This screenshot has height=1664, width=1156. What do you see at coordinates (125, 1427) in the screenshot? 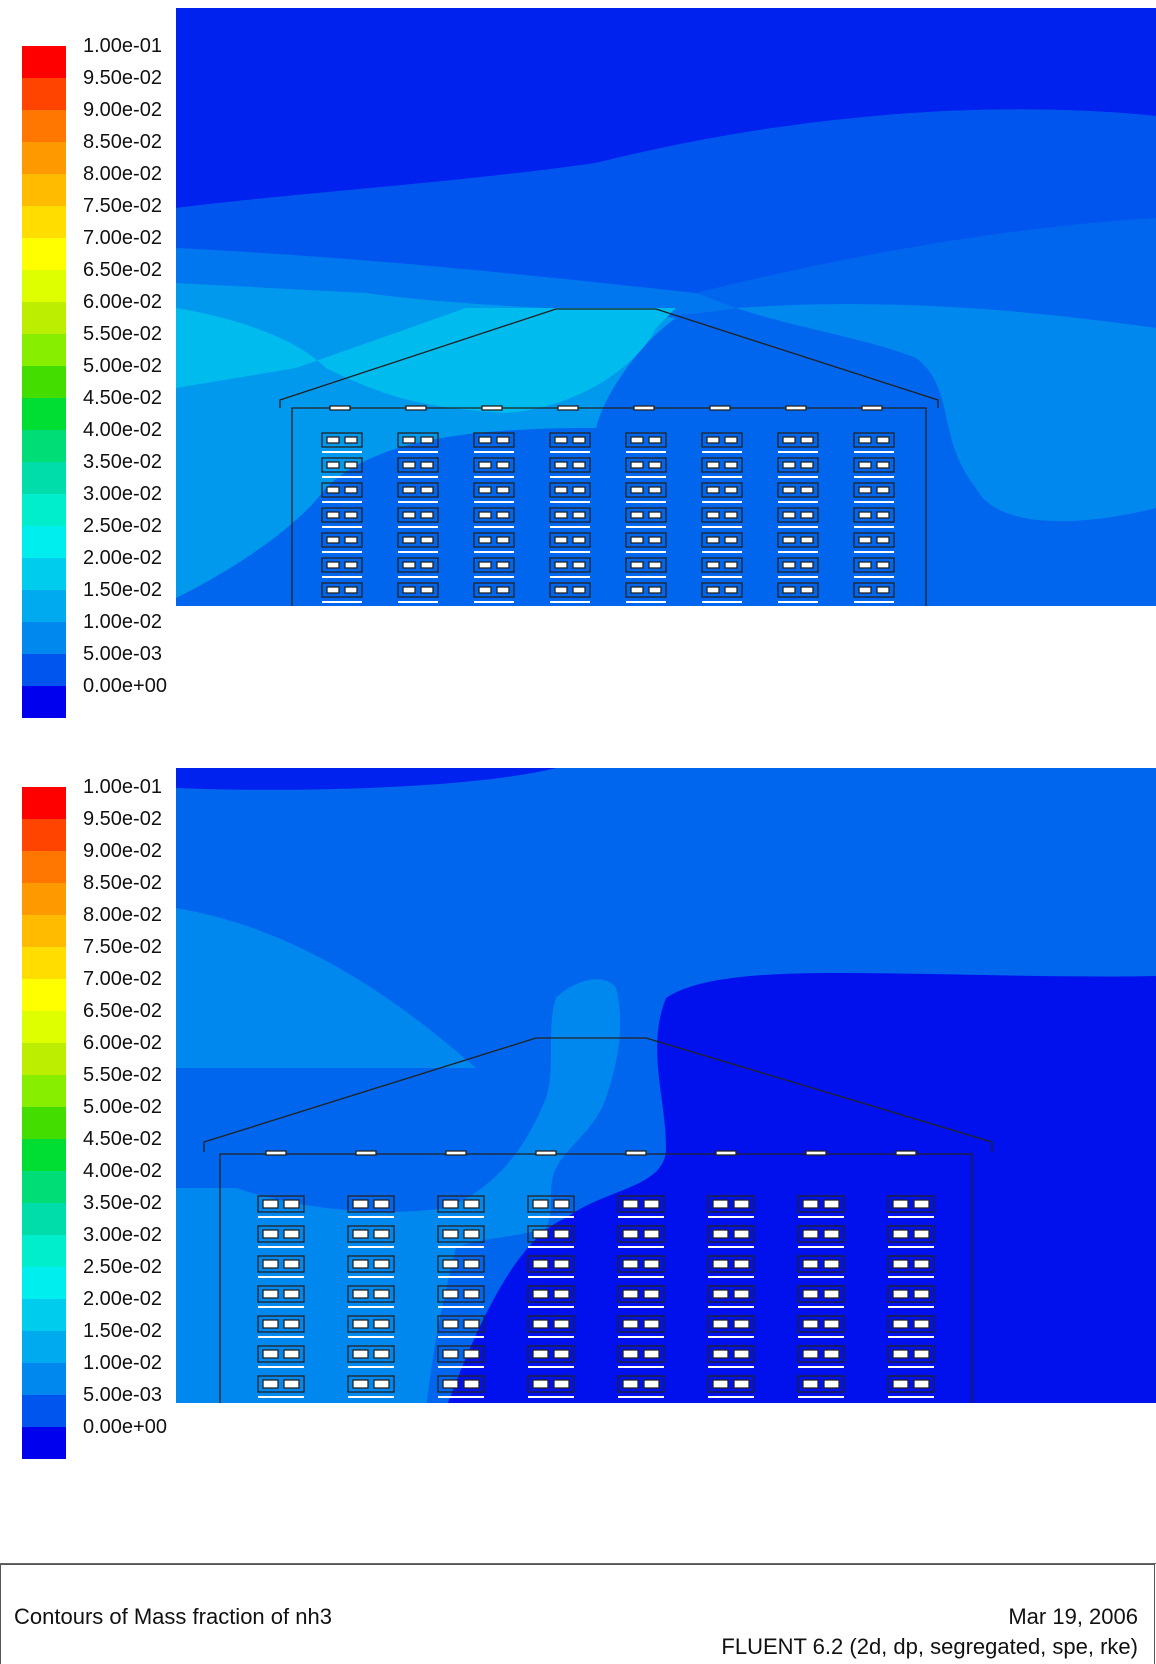
I see `colorbar-tick-label: 0.00e+00` at bounding box center [125, 1427].